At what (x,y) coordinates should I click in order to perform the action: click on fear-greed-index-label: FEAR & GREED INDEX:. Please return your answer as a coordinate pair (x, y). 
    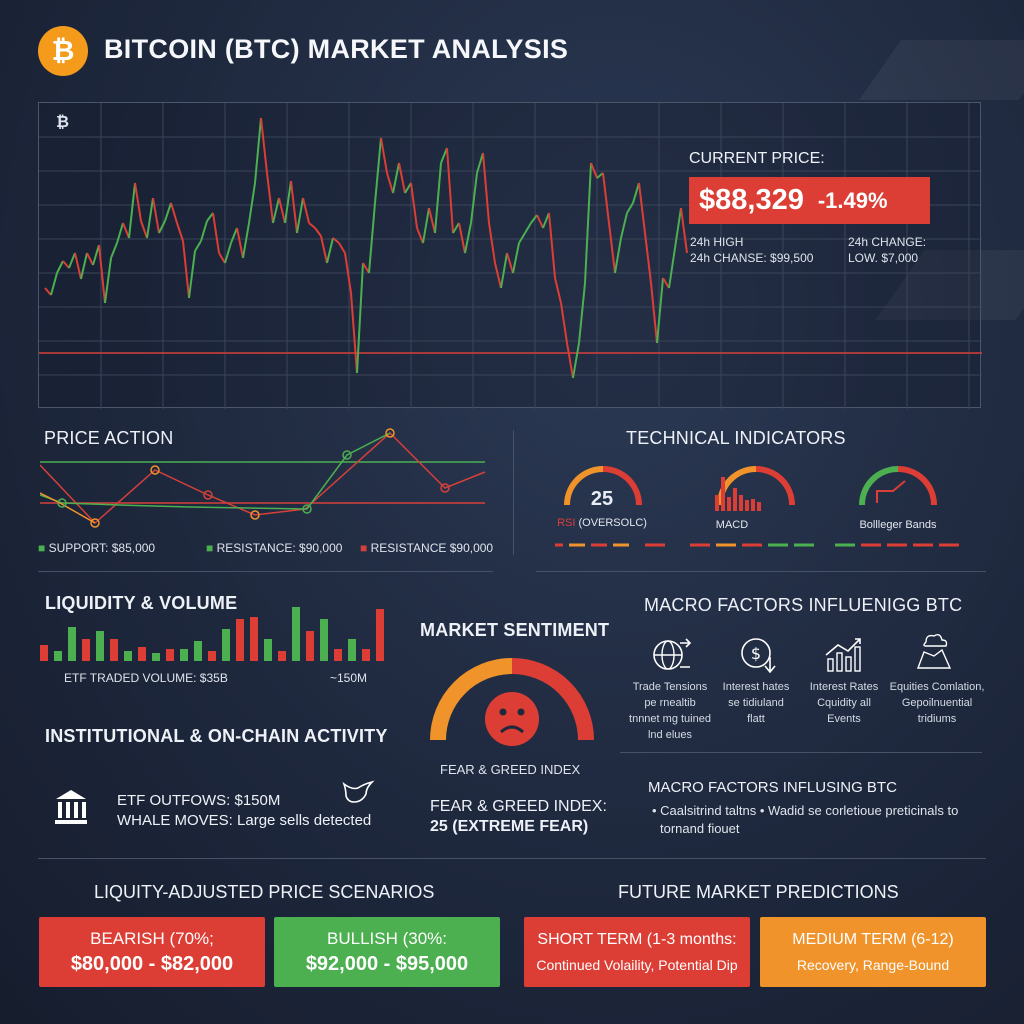
    Looking at the image, I should click on (518, 806).